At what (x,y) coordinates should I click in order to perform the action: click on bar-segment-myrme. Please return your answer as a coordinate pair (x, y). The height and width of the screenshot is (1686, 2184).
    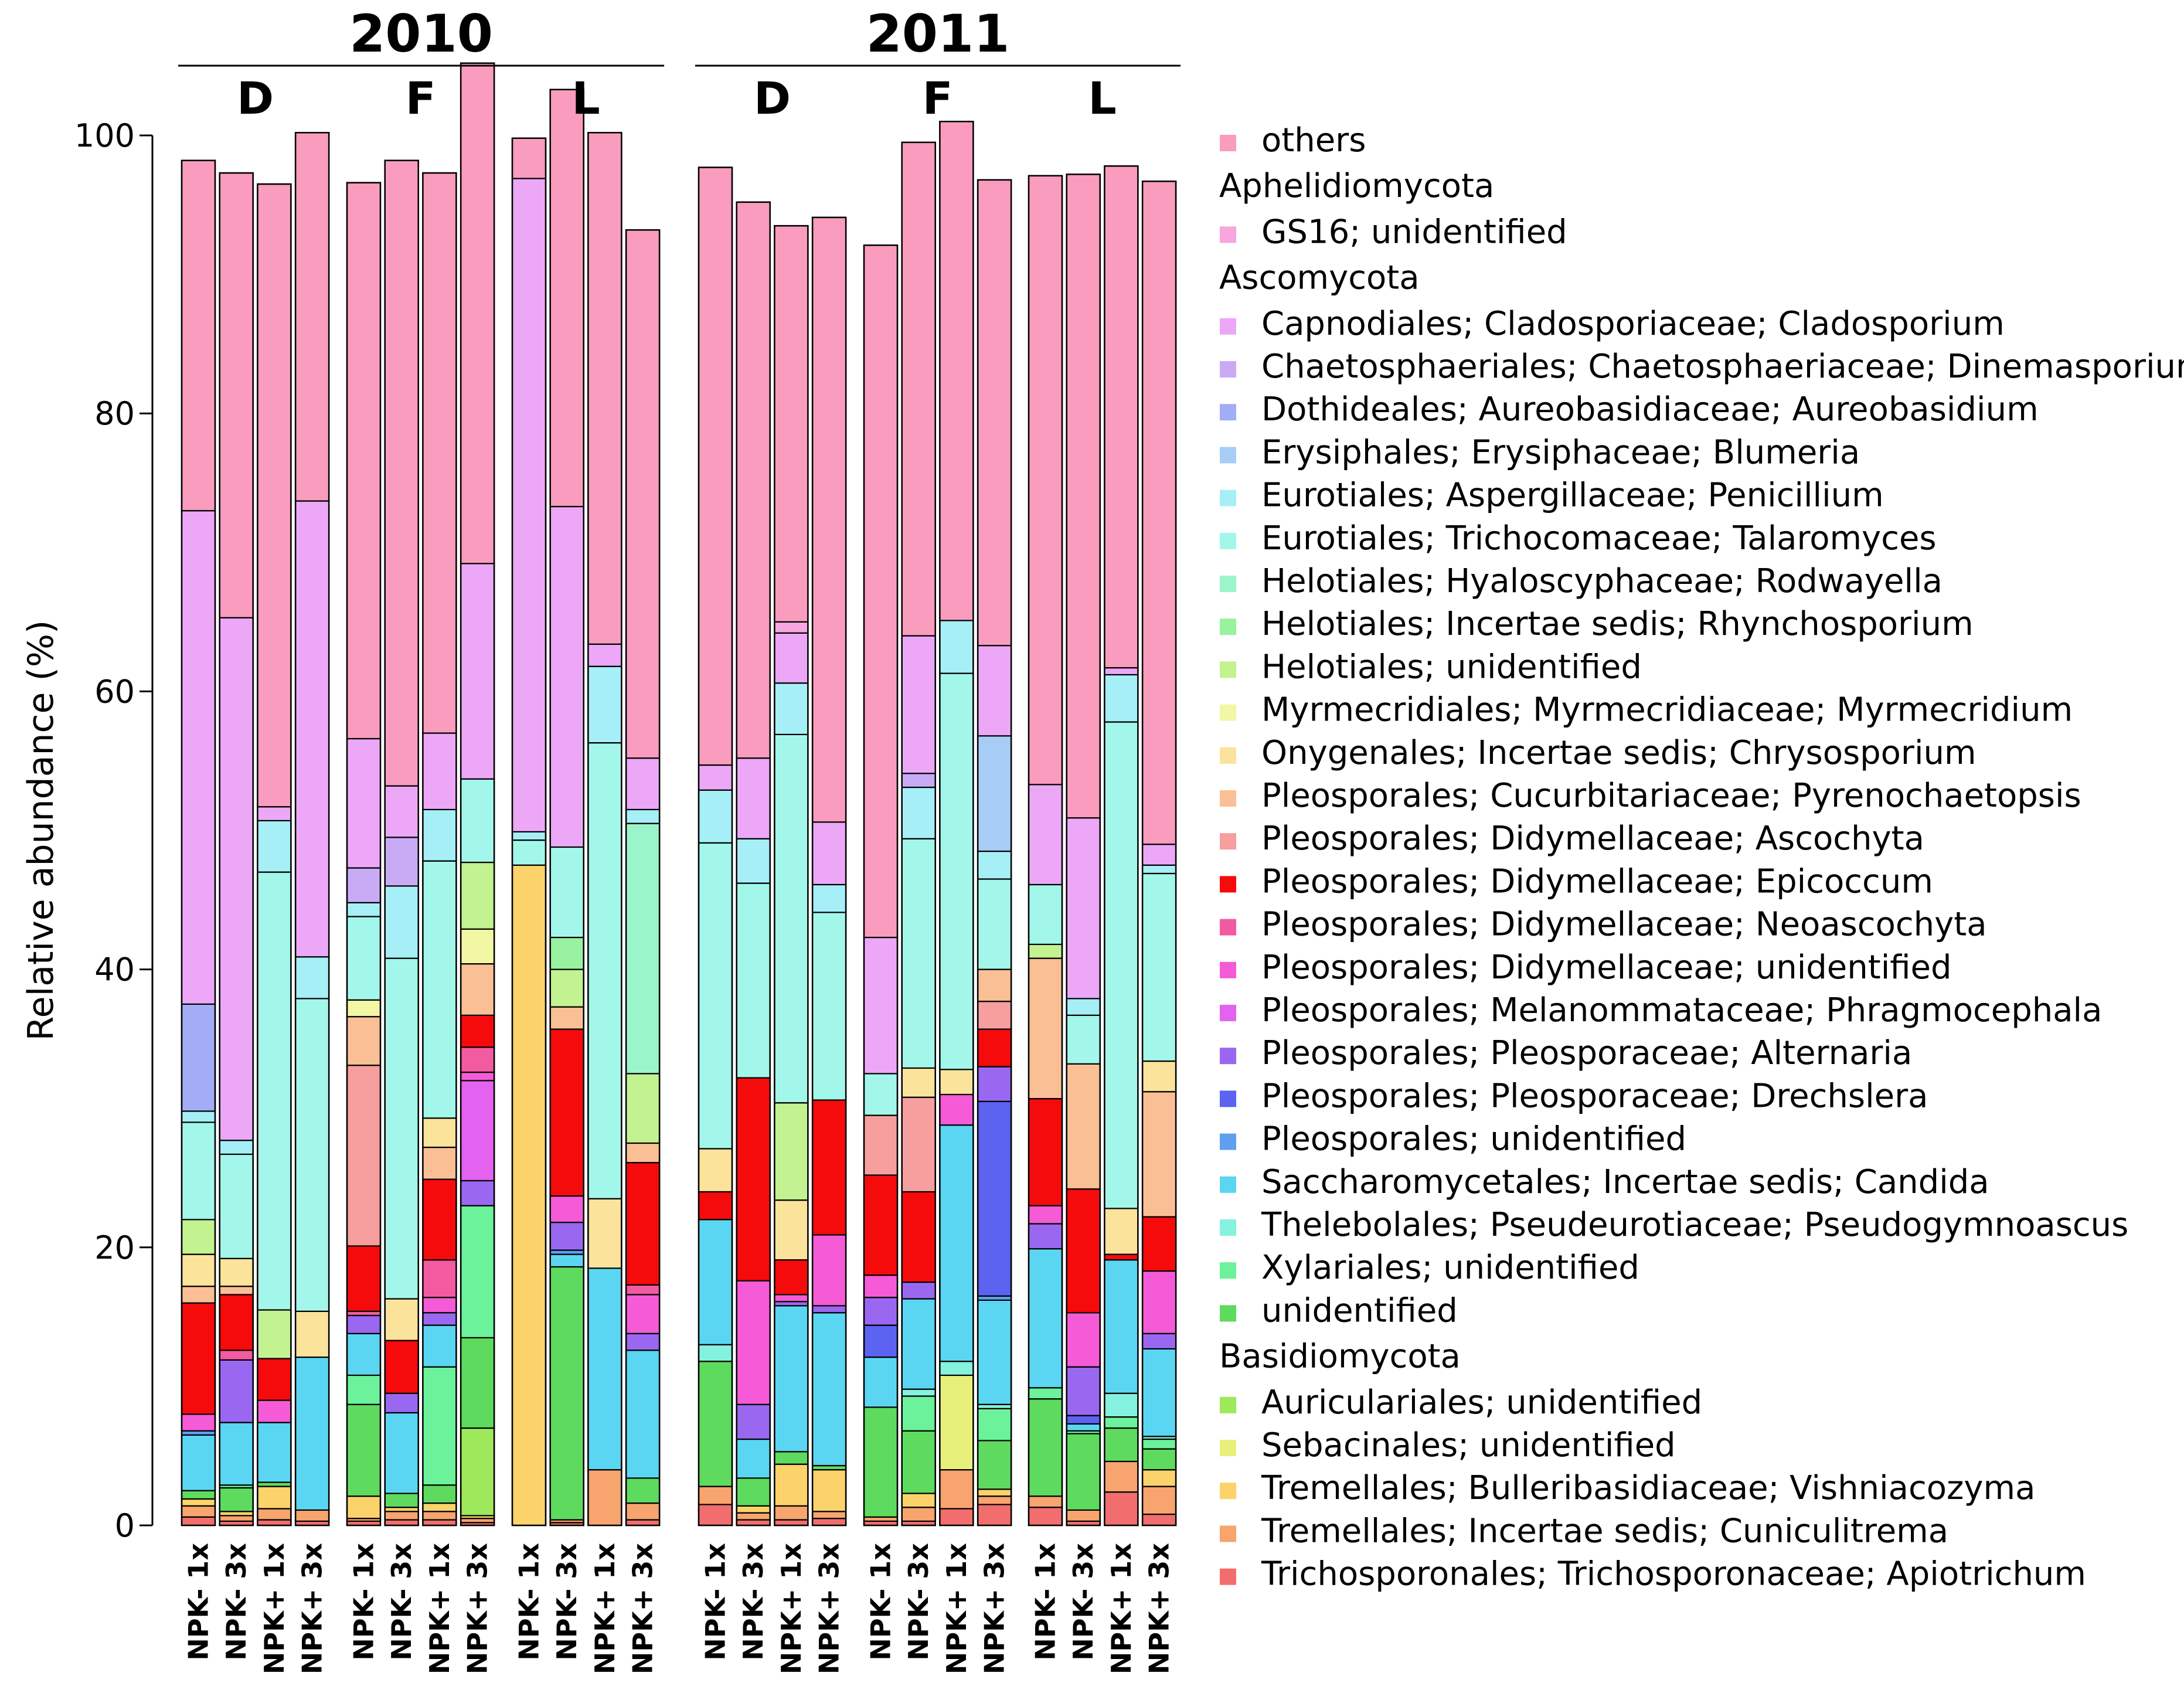
    Looking at the image, I should click on (477, 947).